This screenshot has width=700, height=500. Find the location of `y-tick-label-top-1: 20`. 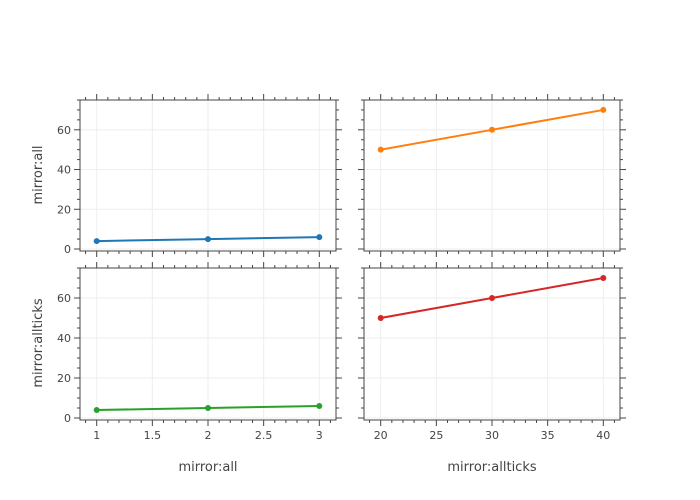

y-tick-label-top-1: 20 is located at coordinates (64, 209).